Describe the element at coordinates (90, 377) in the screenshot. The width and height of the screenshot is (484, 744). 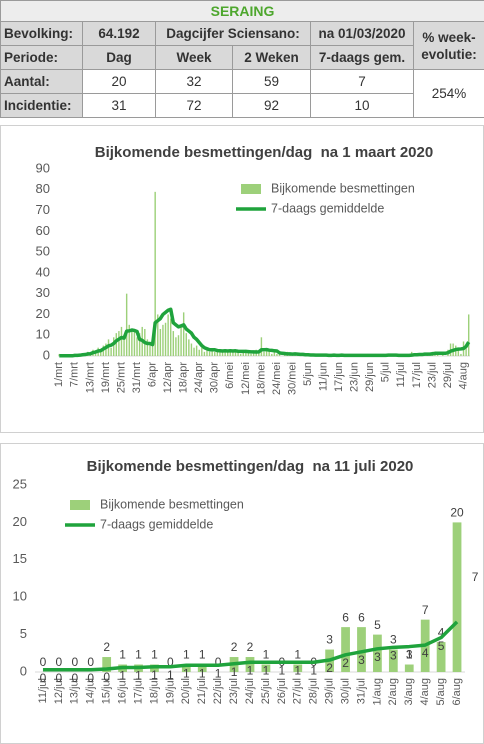
I see `x-tick-label: 13/mrt` at that location.